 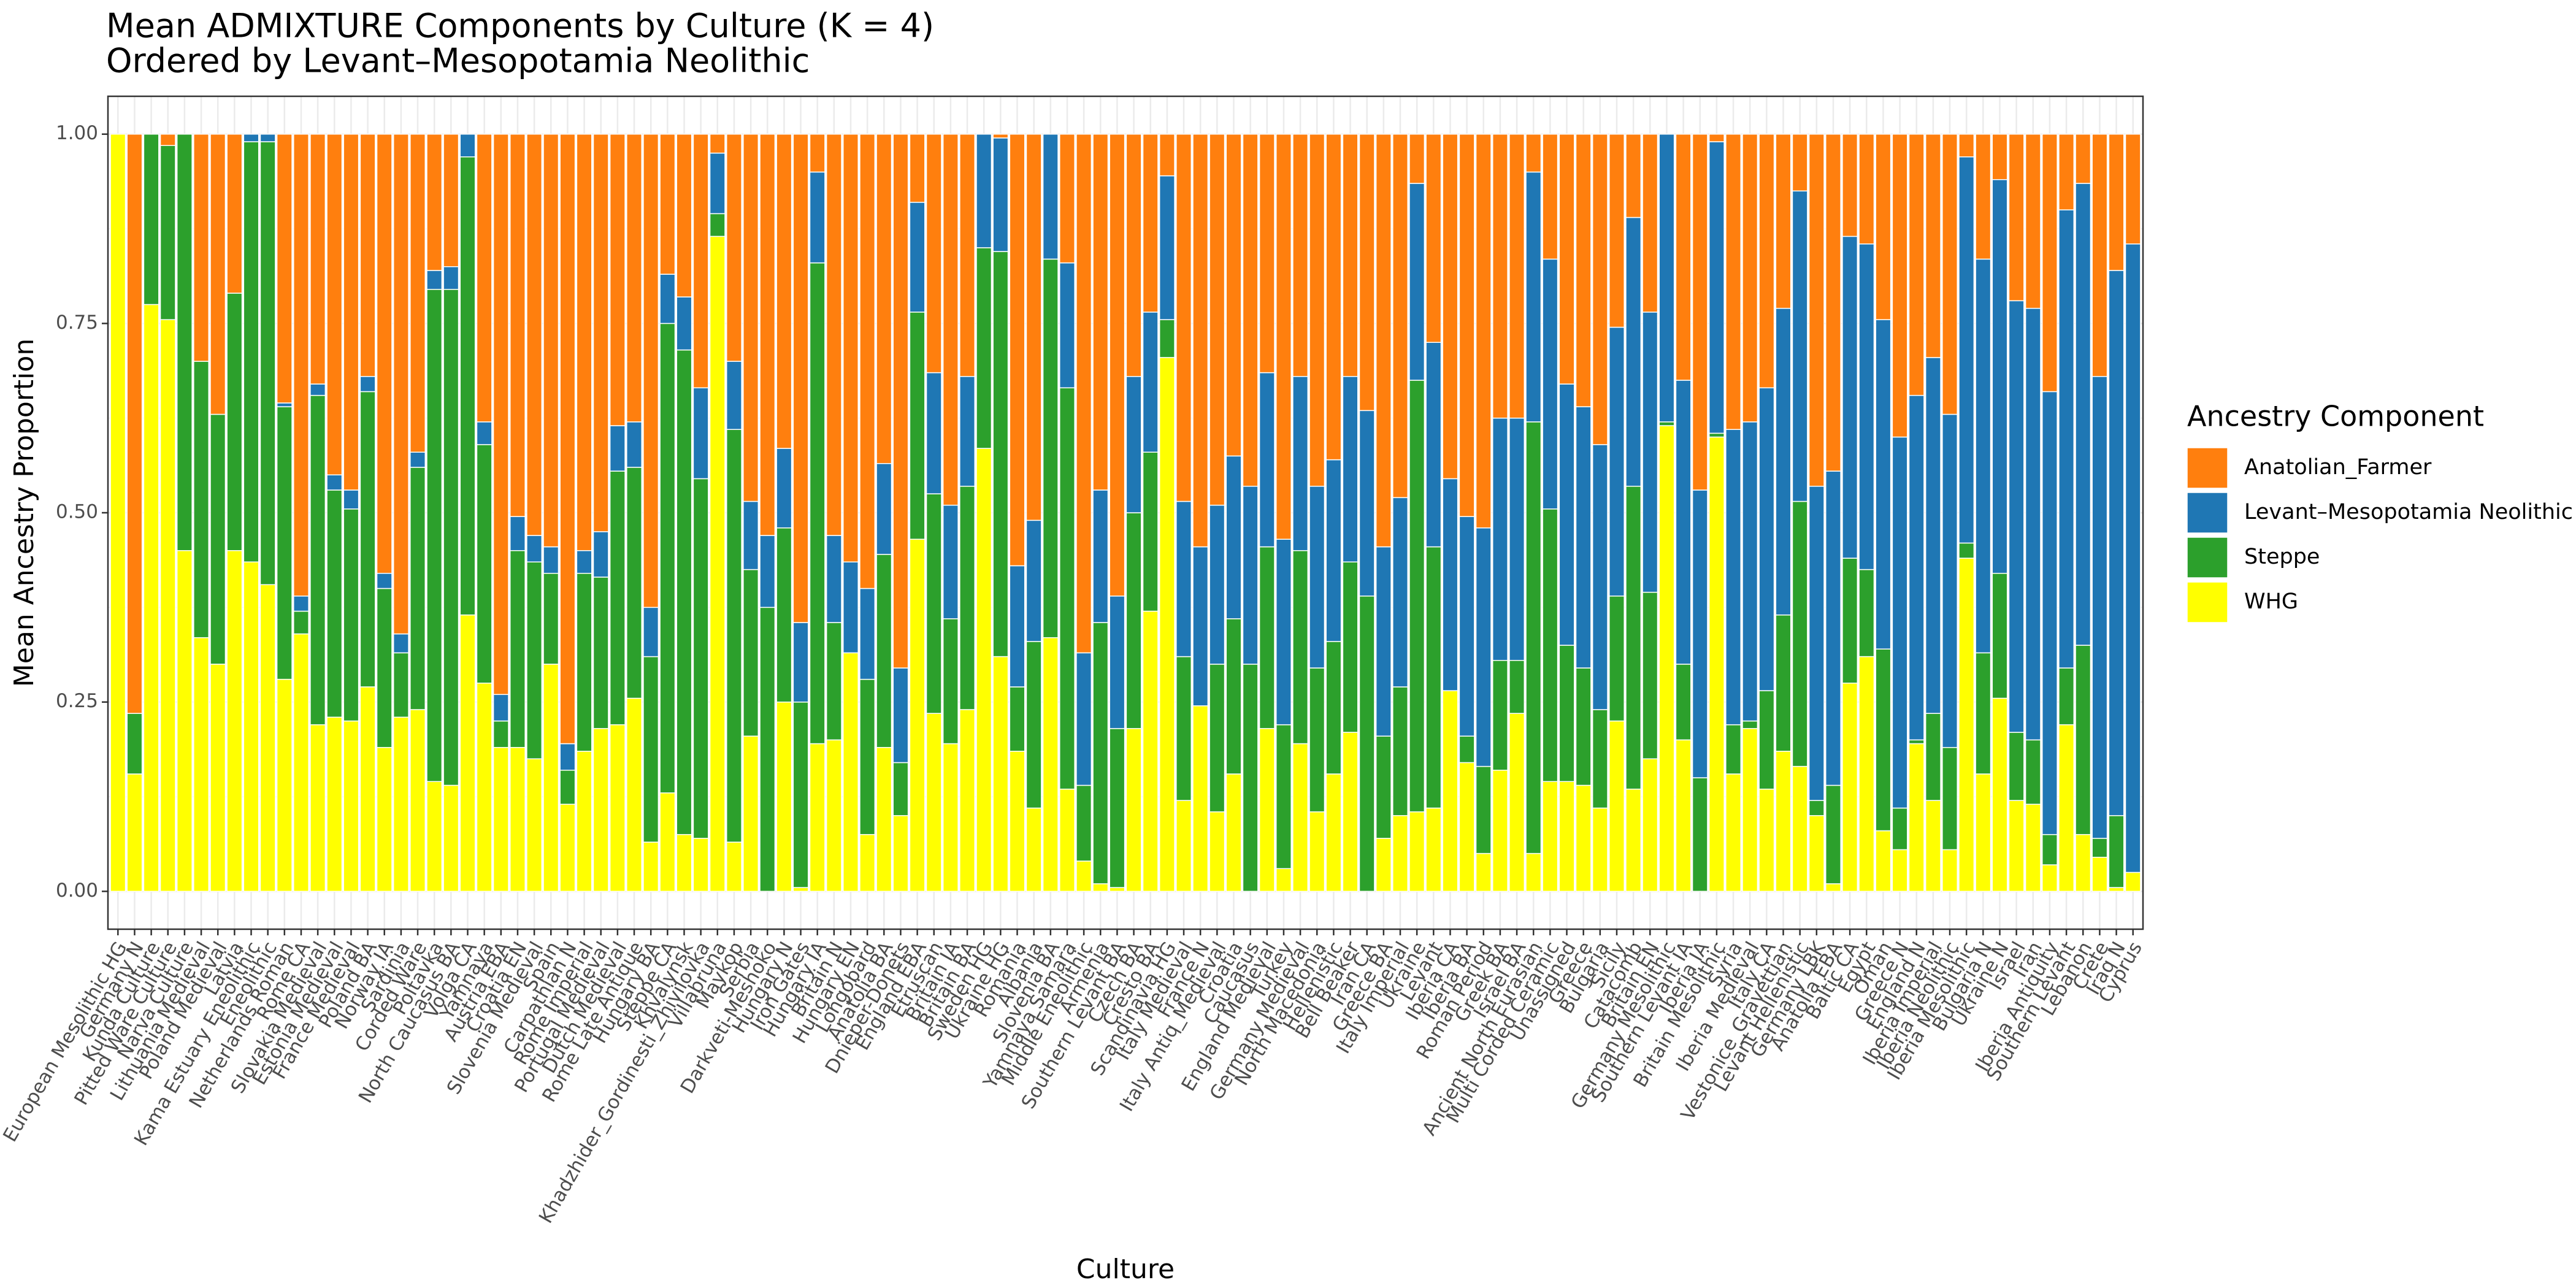 I want to click on y-tick-label: 1.00, so click(x=77, y=133).